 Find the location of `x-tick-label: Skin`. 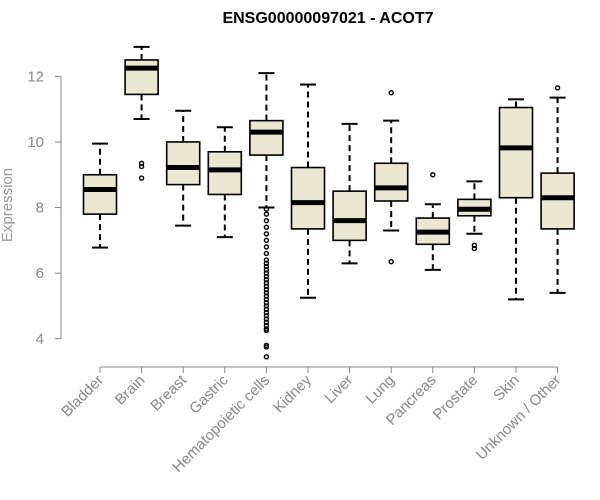

x-tick-label: Skin is located at coordinates (506, 388).